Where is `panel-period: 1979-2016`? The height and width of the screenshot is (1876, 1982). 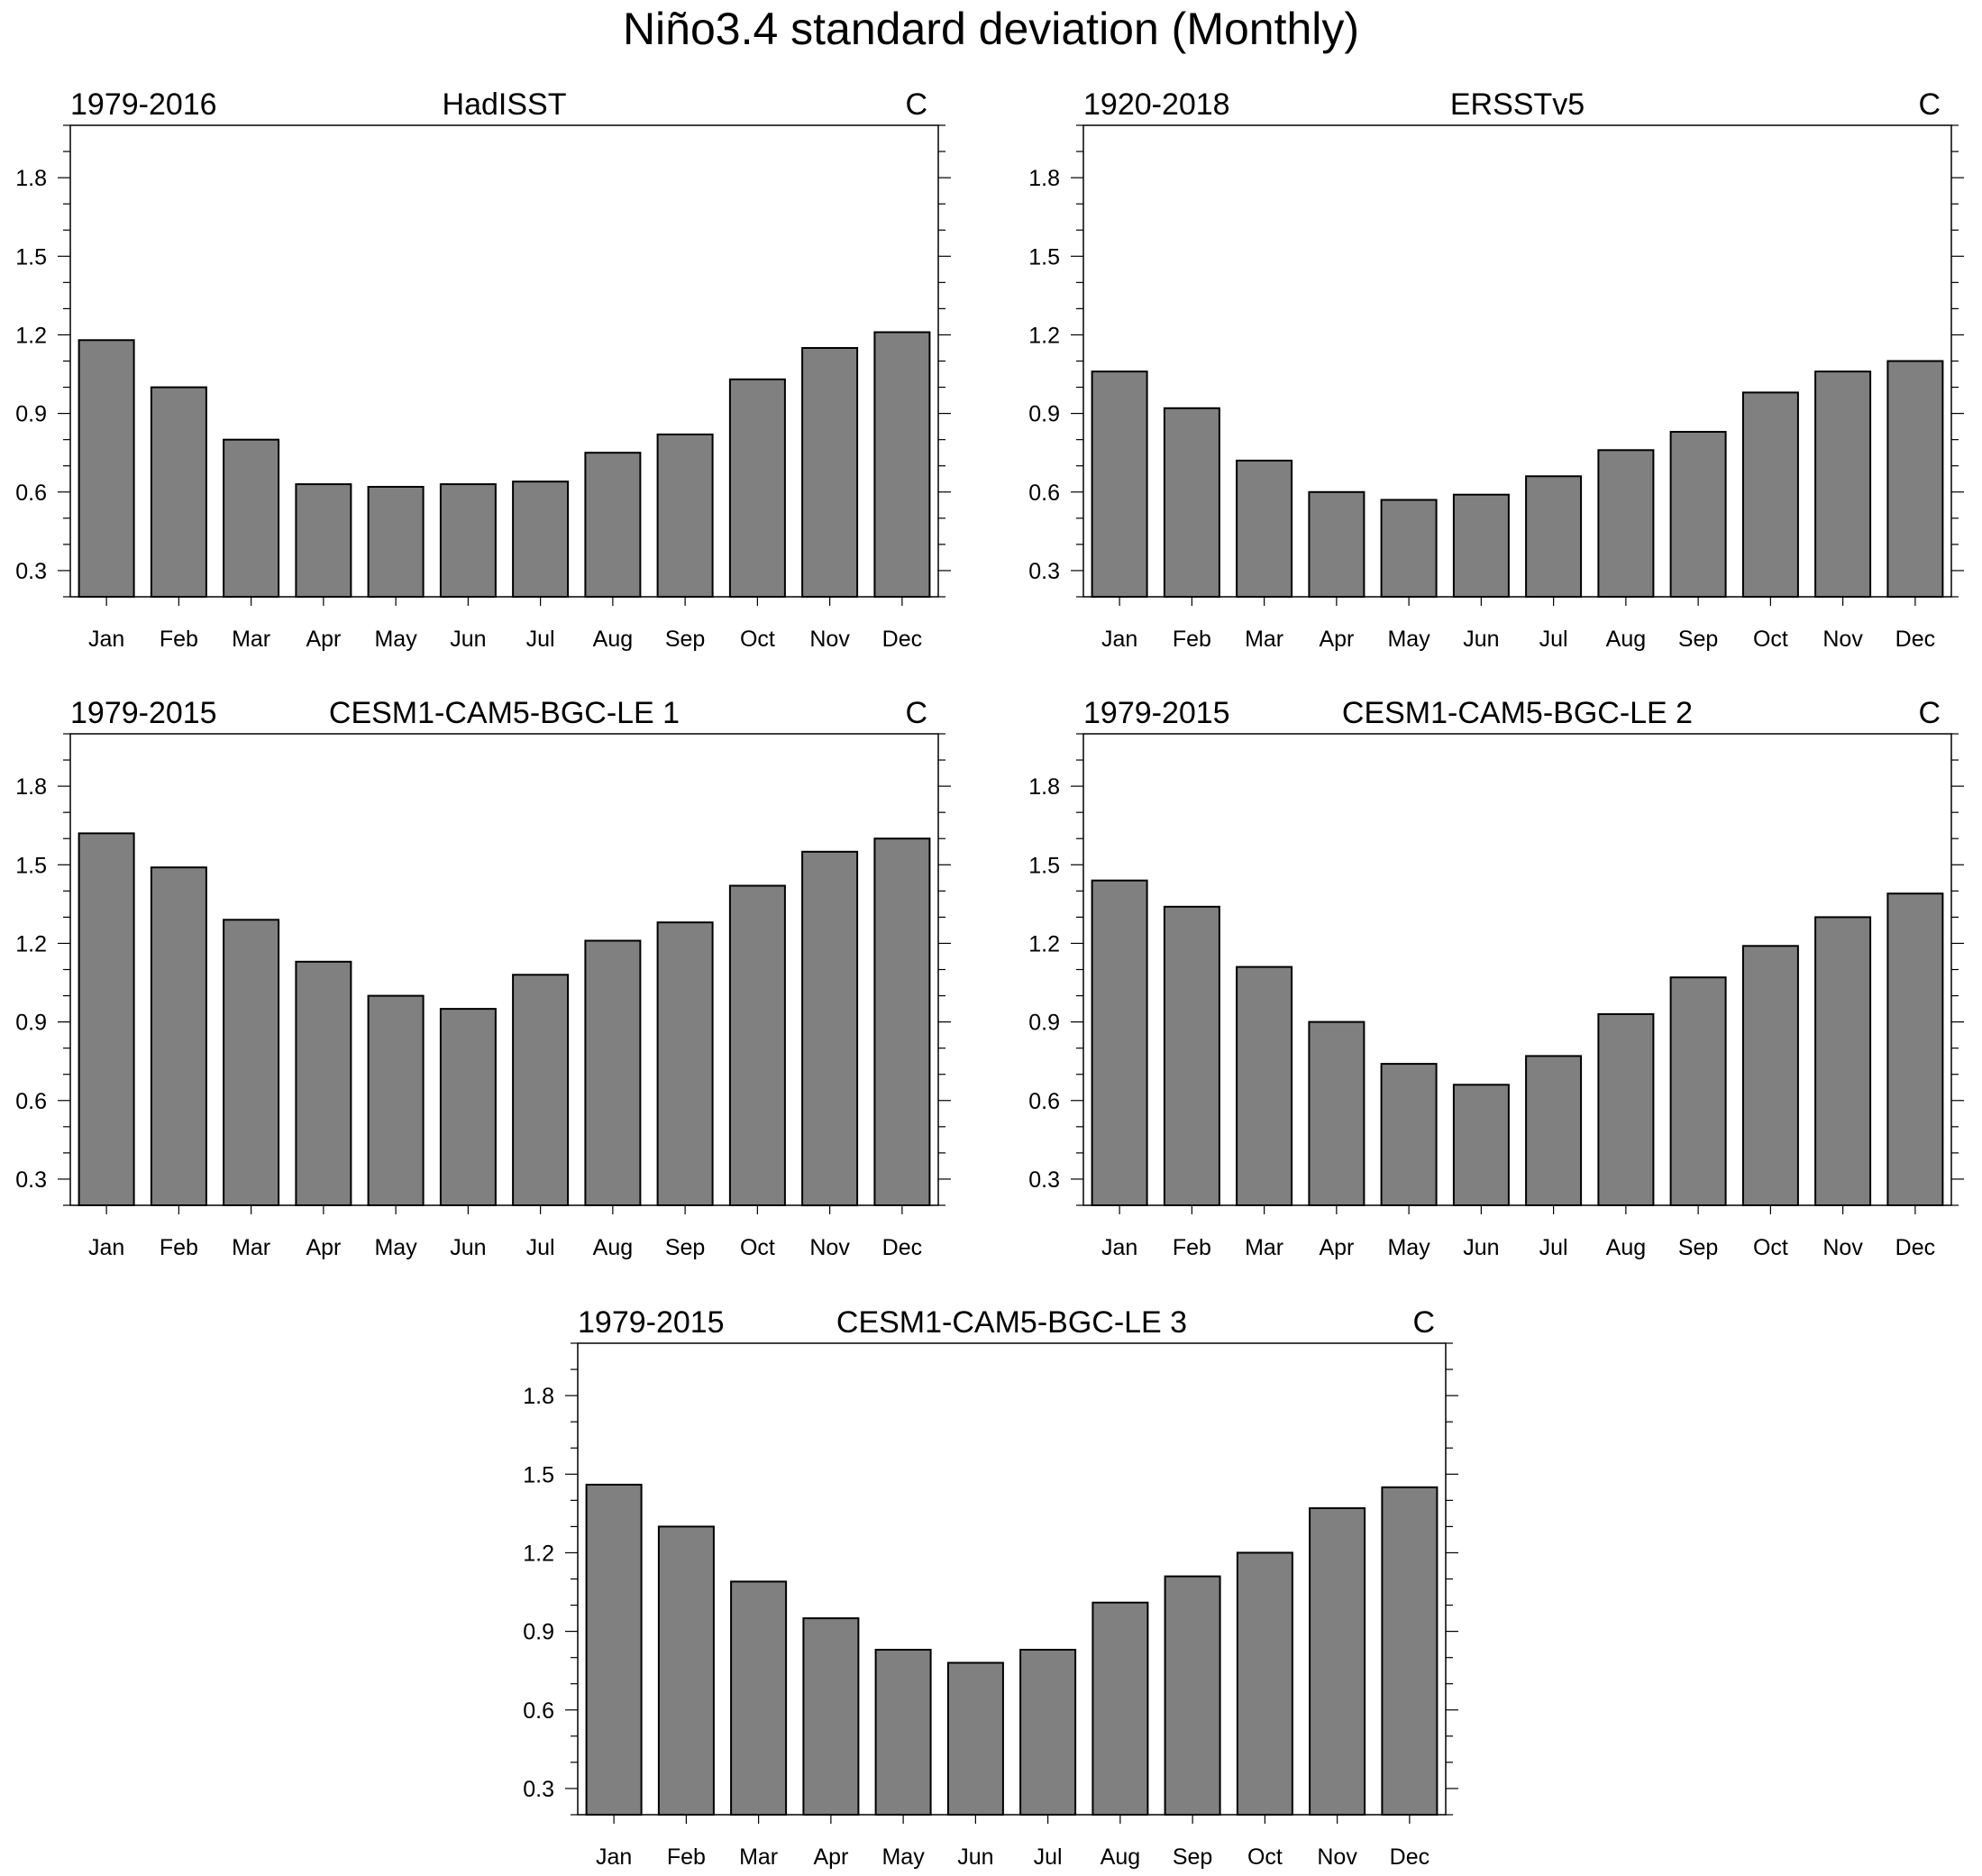 panel-period: 1979-2016 is located at coordinates (144, 104).